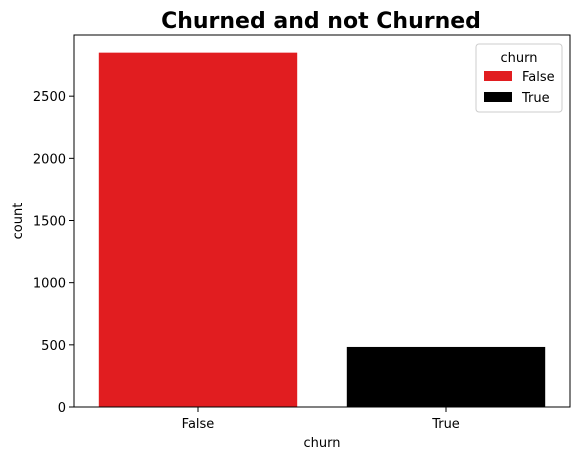  I want to click on chart-title: Churned and not Churned, so click(321, 21).